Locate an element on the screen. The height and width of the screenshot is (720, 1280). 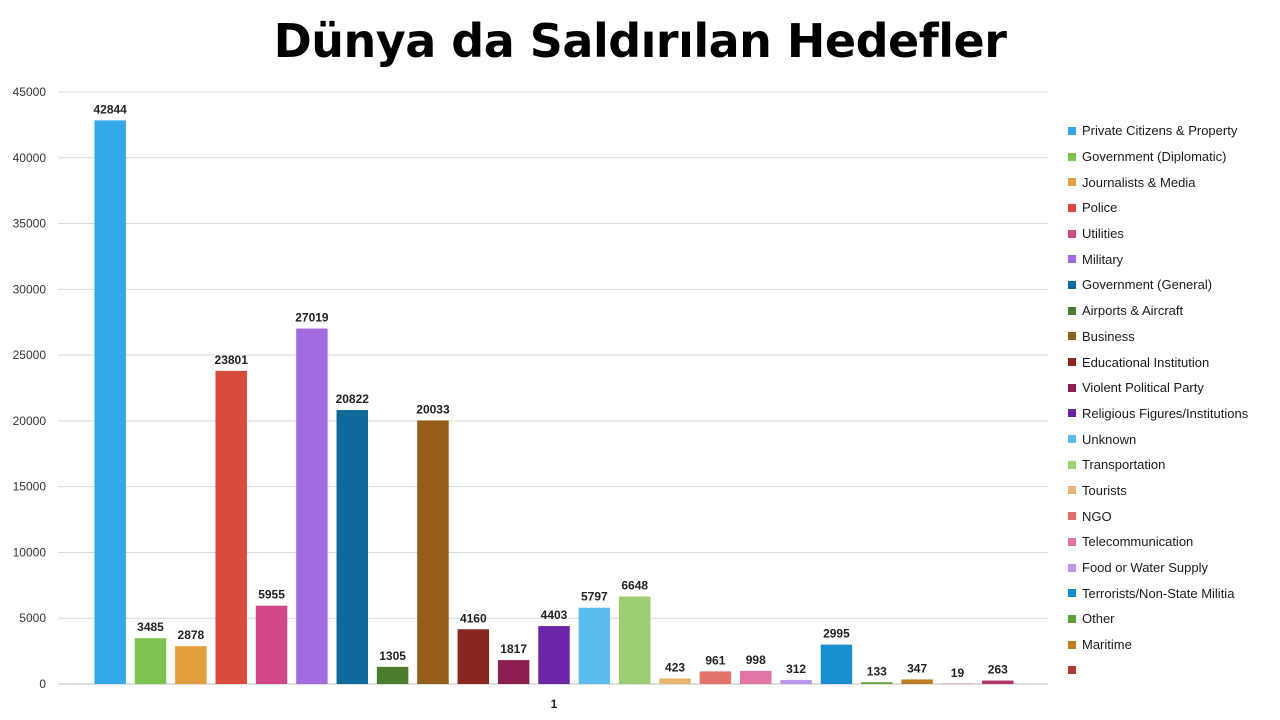
legend-item: Telecommunication is located at coordinates (1158, 542).